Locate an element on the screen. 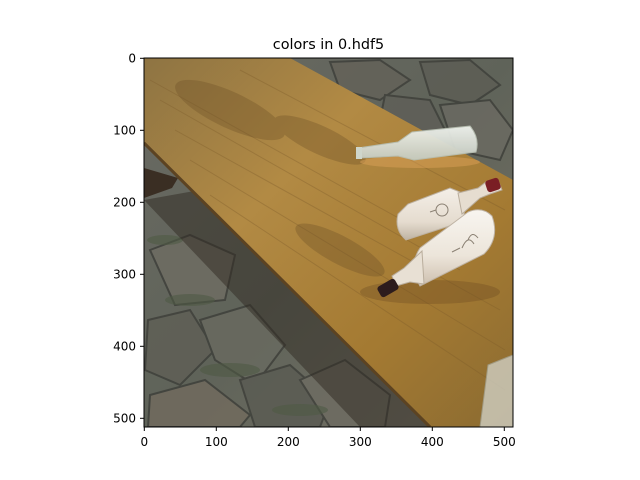 The height and width of the screenshot is (480, 640). x-tick-label: 100 is located at coordinates (216, 442).